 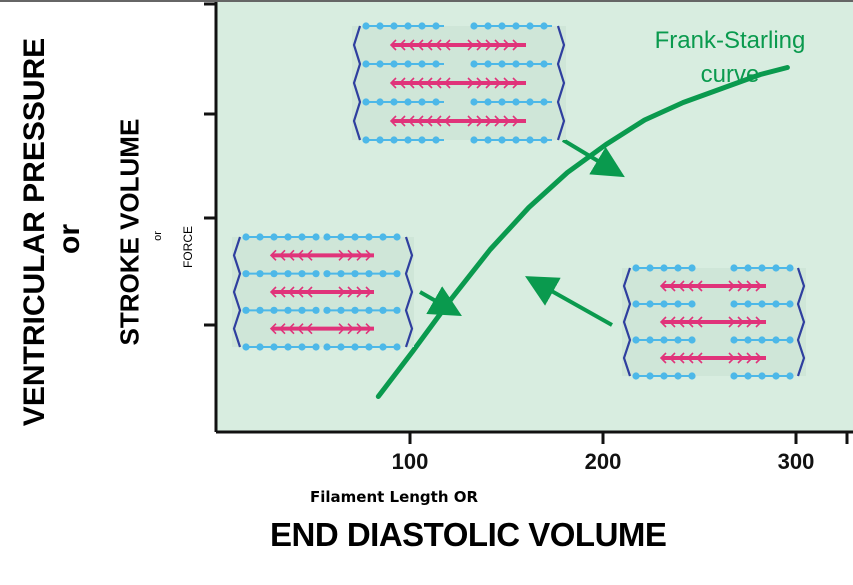 I want to click on annotation-frank-starling-line2: curve, so click(x=730, y=74).